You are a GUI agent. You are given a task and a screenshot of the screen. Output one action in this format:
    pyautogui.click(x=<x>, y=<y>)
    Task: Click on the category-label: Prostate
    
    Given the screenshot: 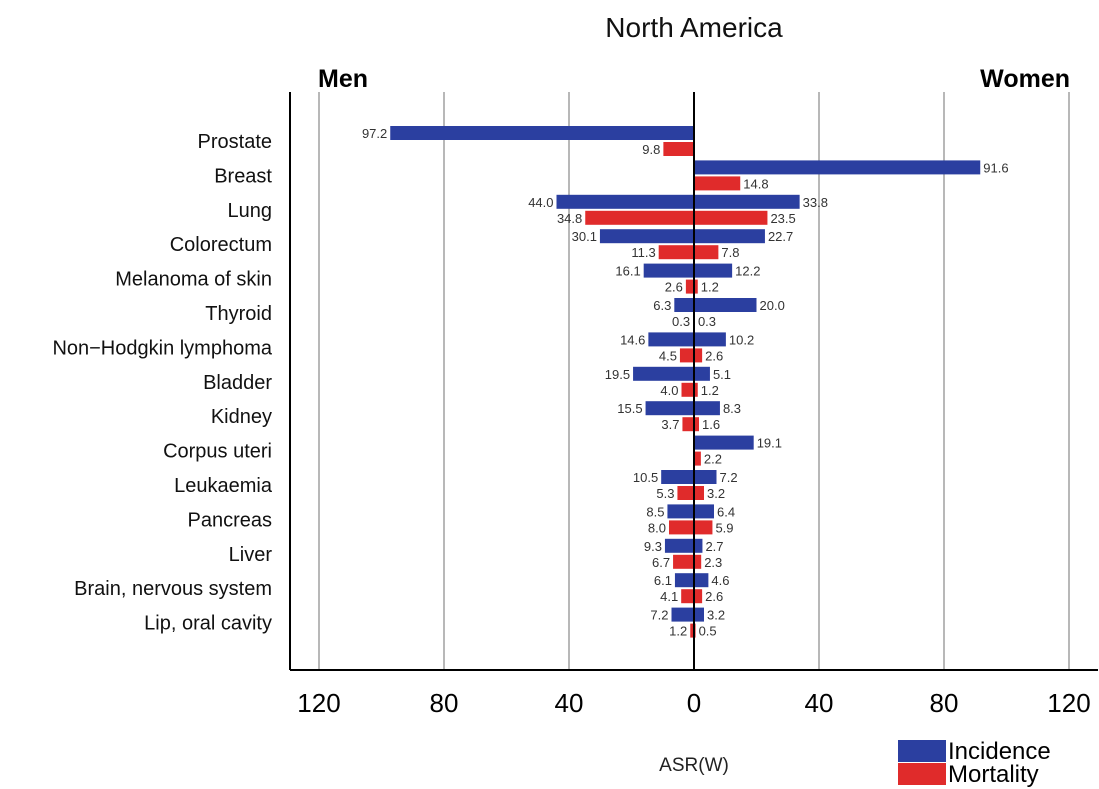 What is the action you would take?
    pyautogui.click(x=235, y=142)
    